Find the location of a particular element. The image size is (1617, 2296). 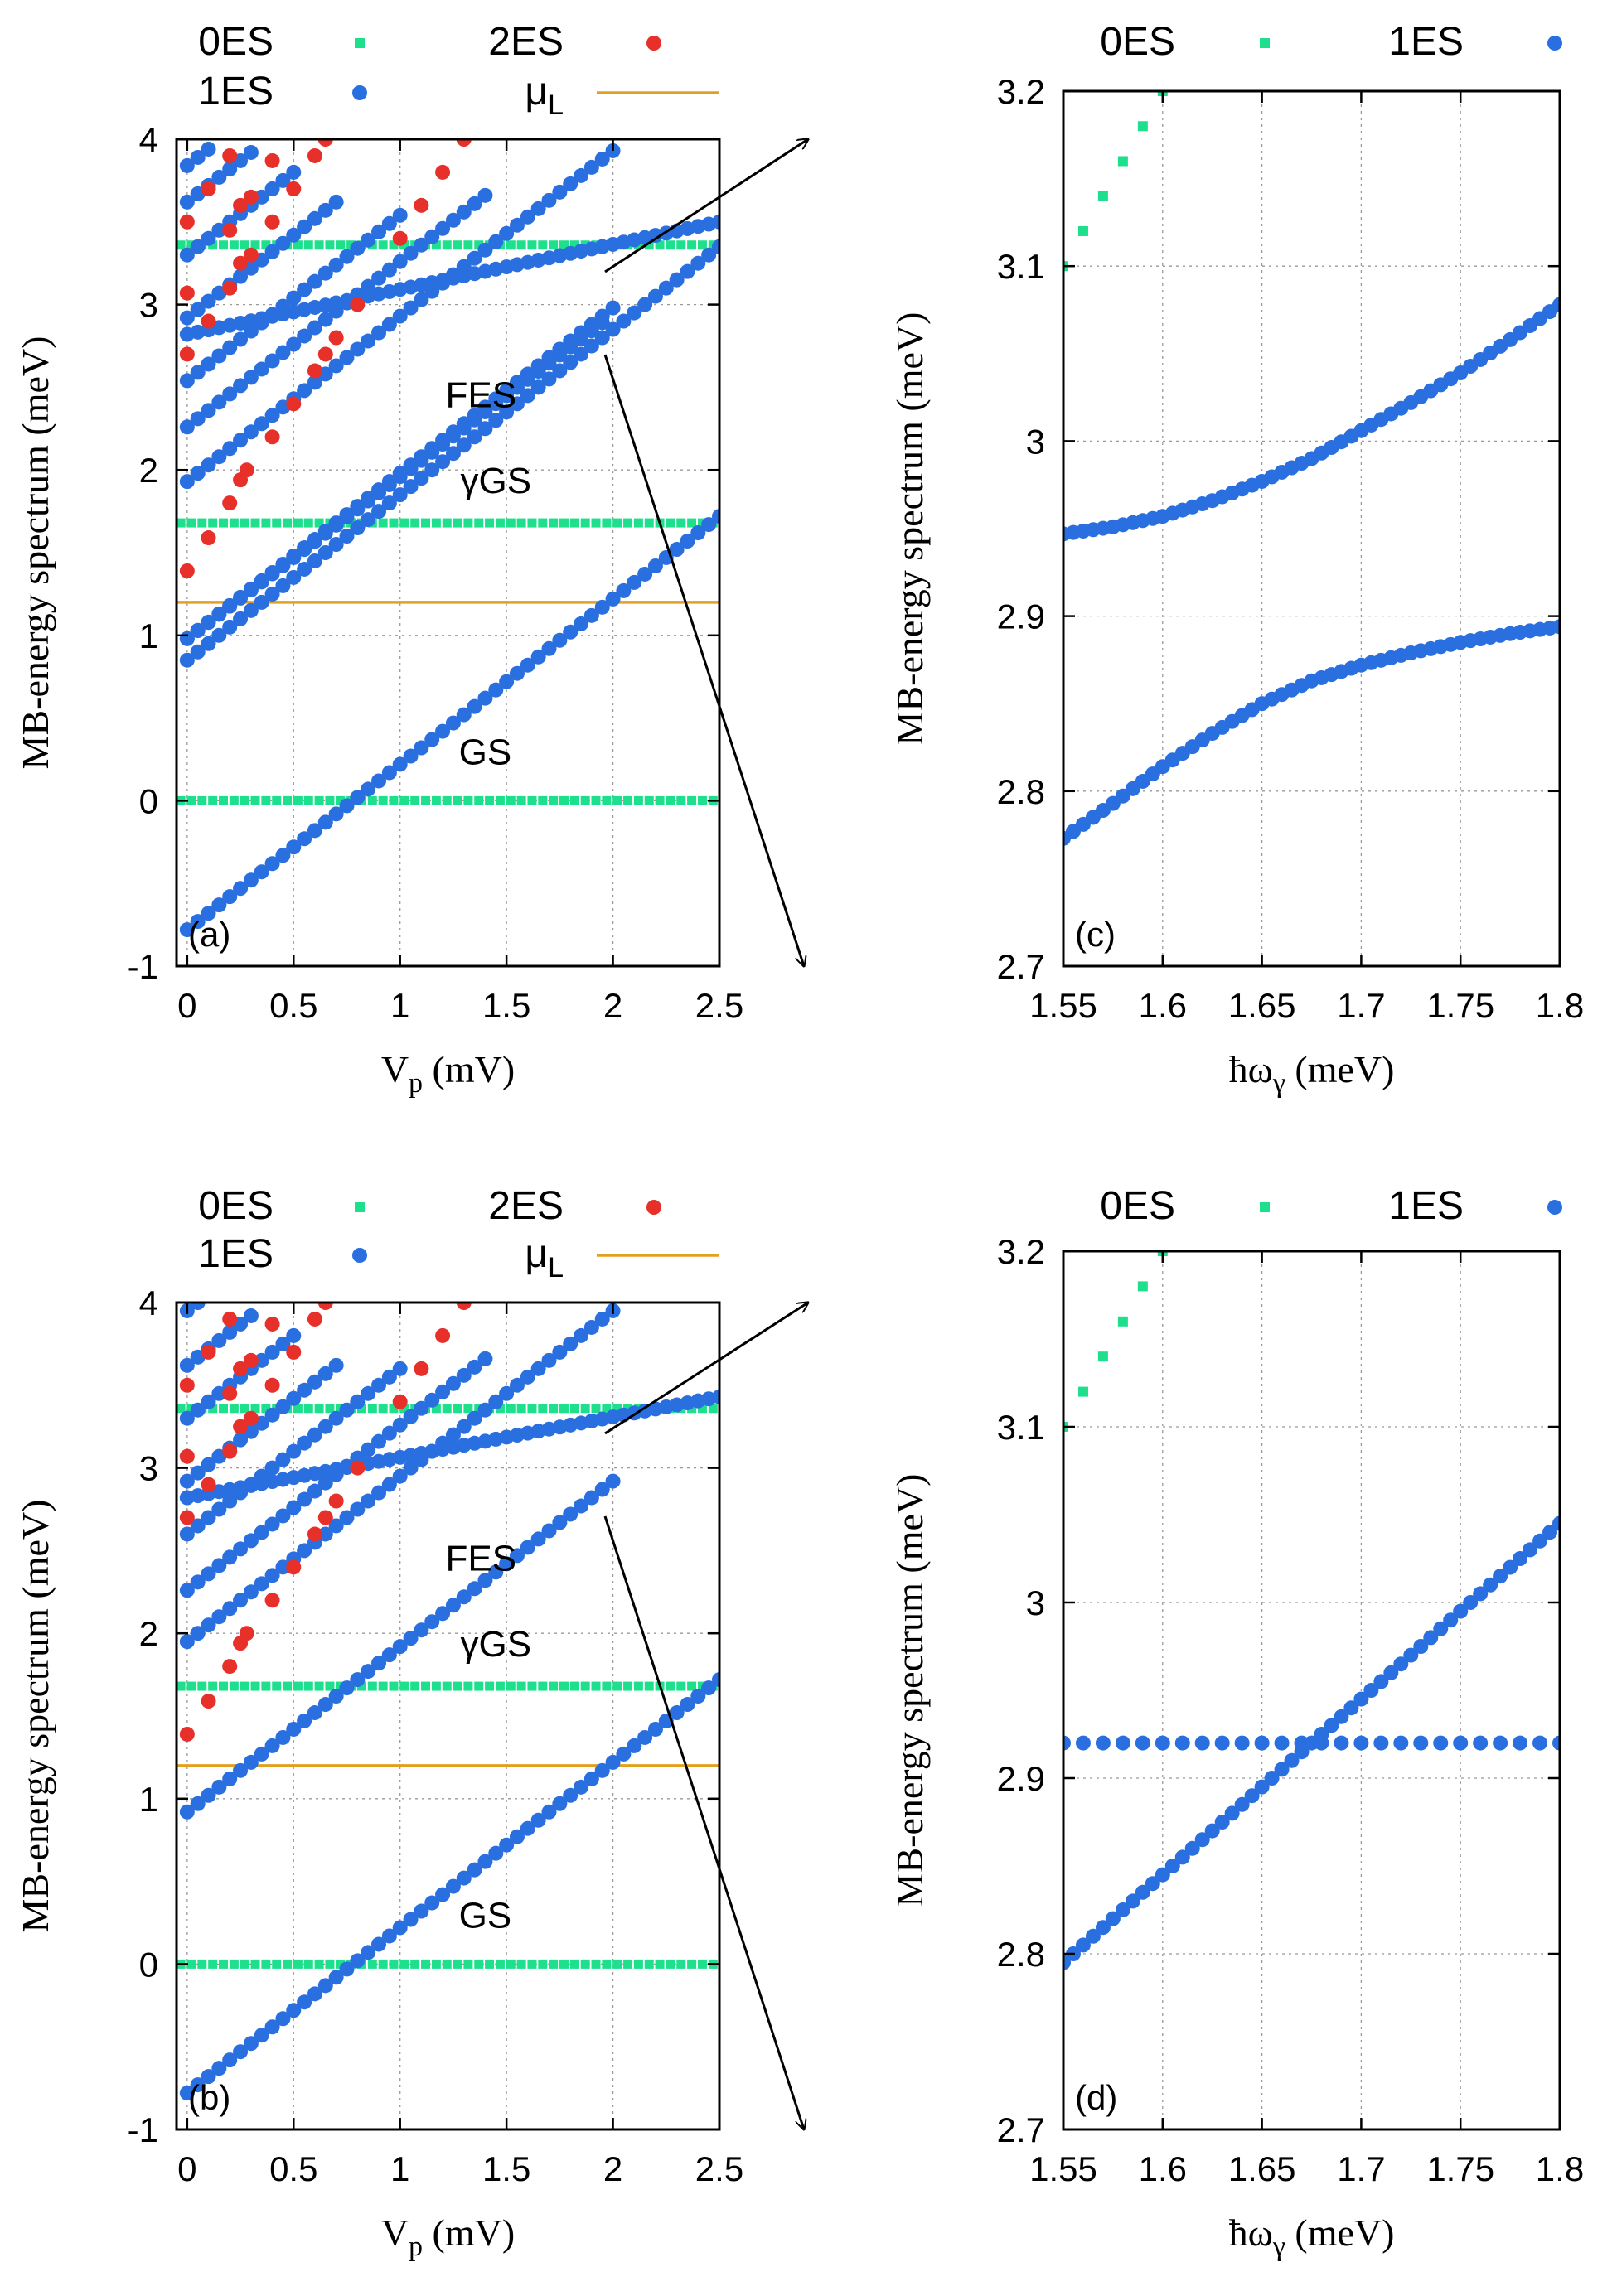

y-tick-label: 1 is located at coordinates (149, 635).